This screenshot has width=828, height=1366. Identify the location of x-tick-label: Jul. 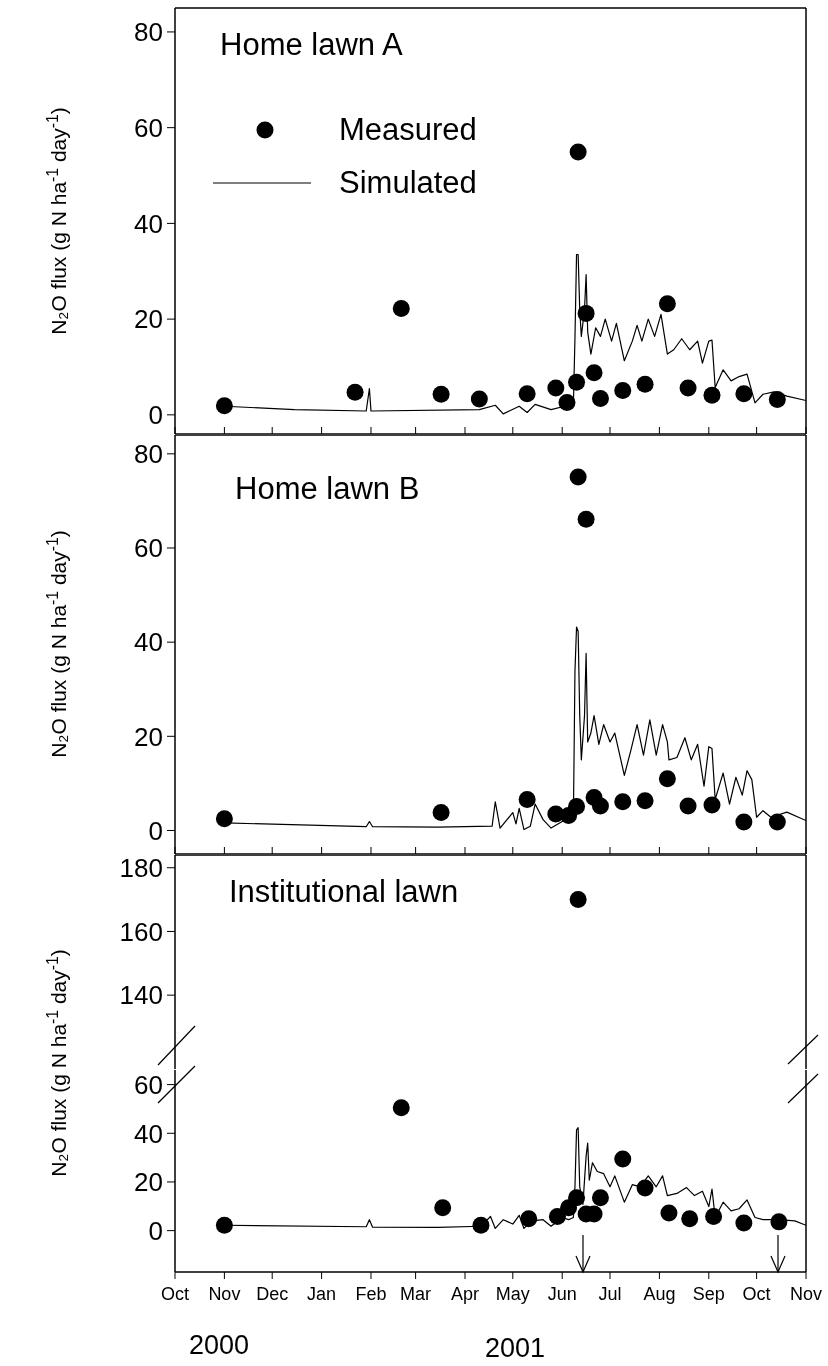
(610, 1293).